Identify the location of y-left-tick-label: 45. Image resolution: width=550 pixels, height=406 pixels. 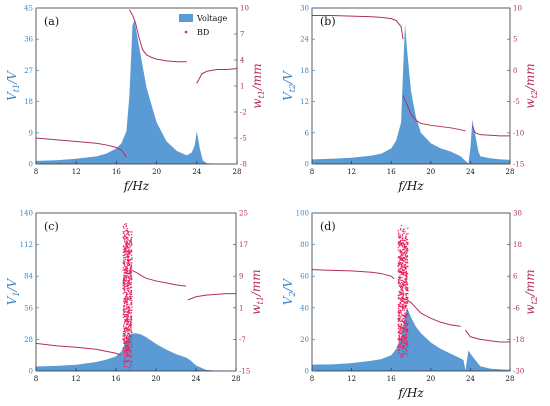
(28, 9).